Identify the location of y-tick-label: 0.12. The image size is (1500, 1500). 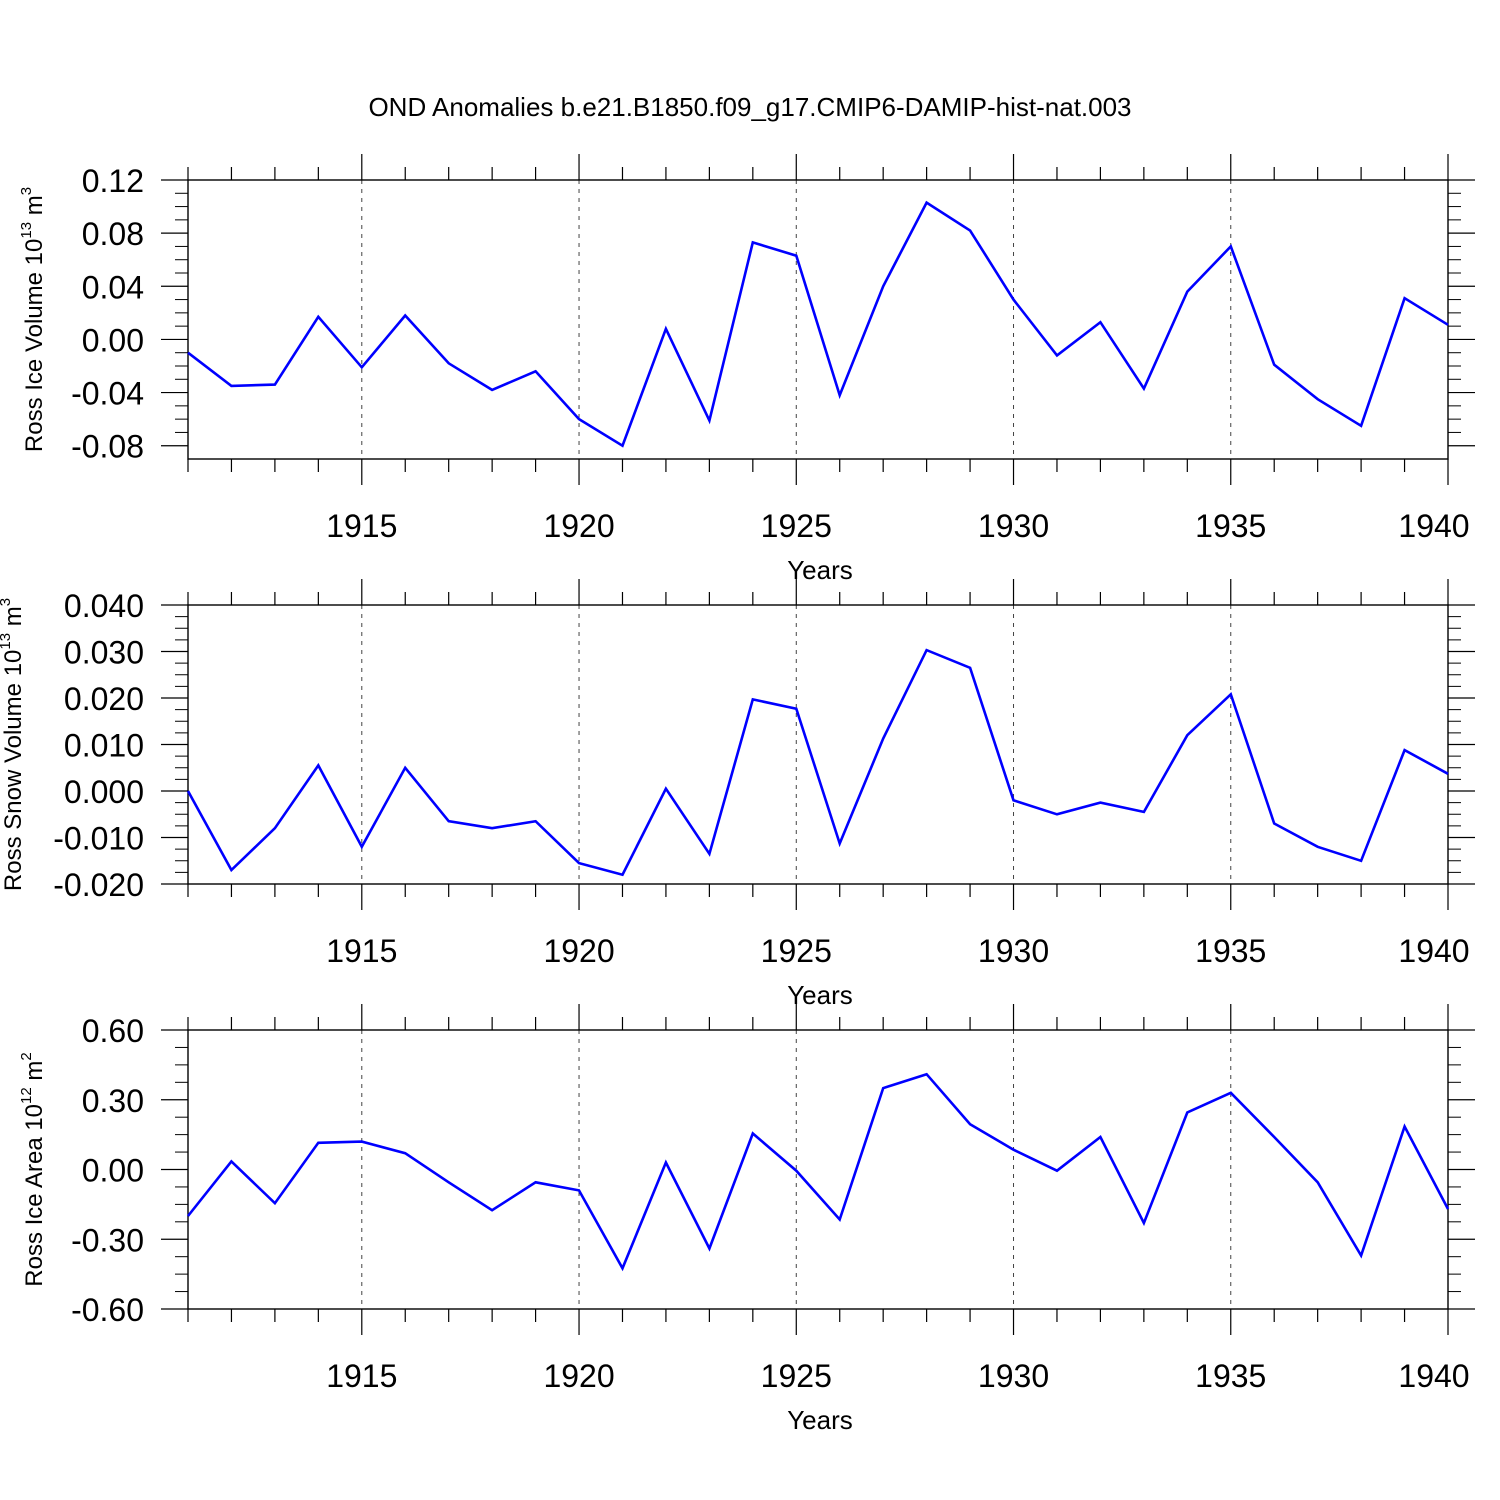
(113, 181).